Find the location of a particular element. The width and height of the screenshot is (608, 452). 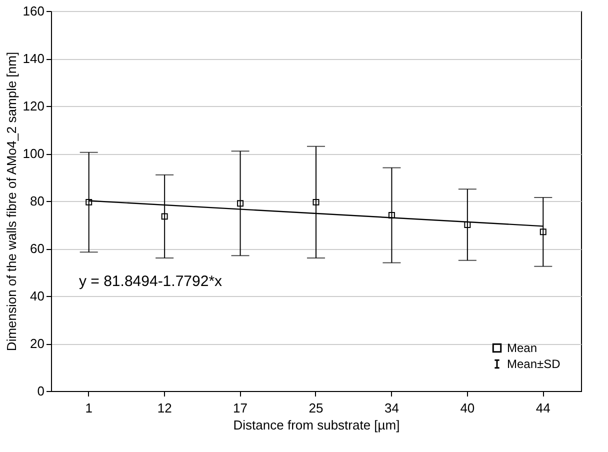

y-tick-label: 40 is located at coordinates (37, 296).